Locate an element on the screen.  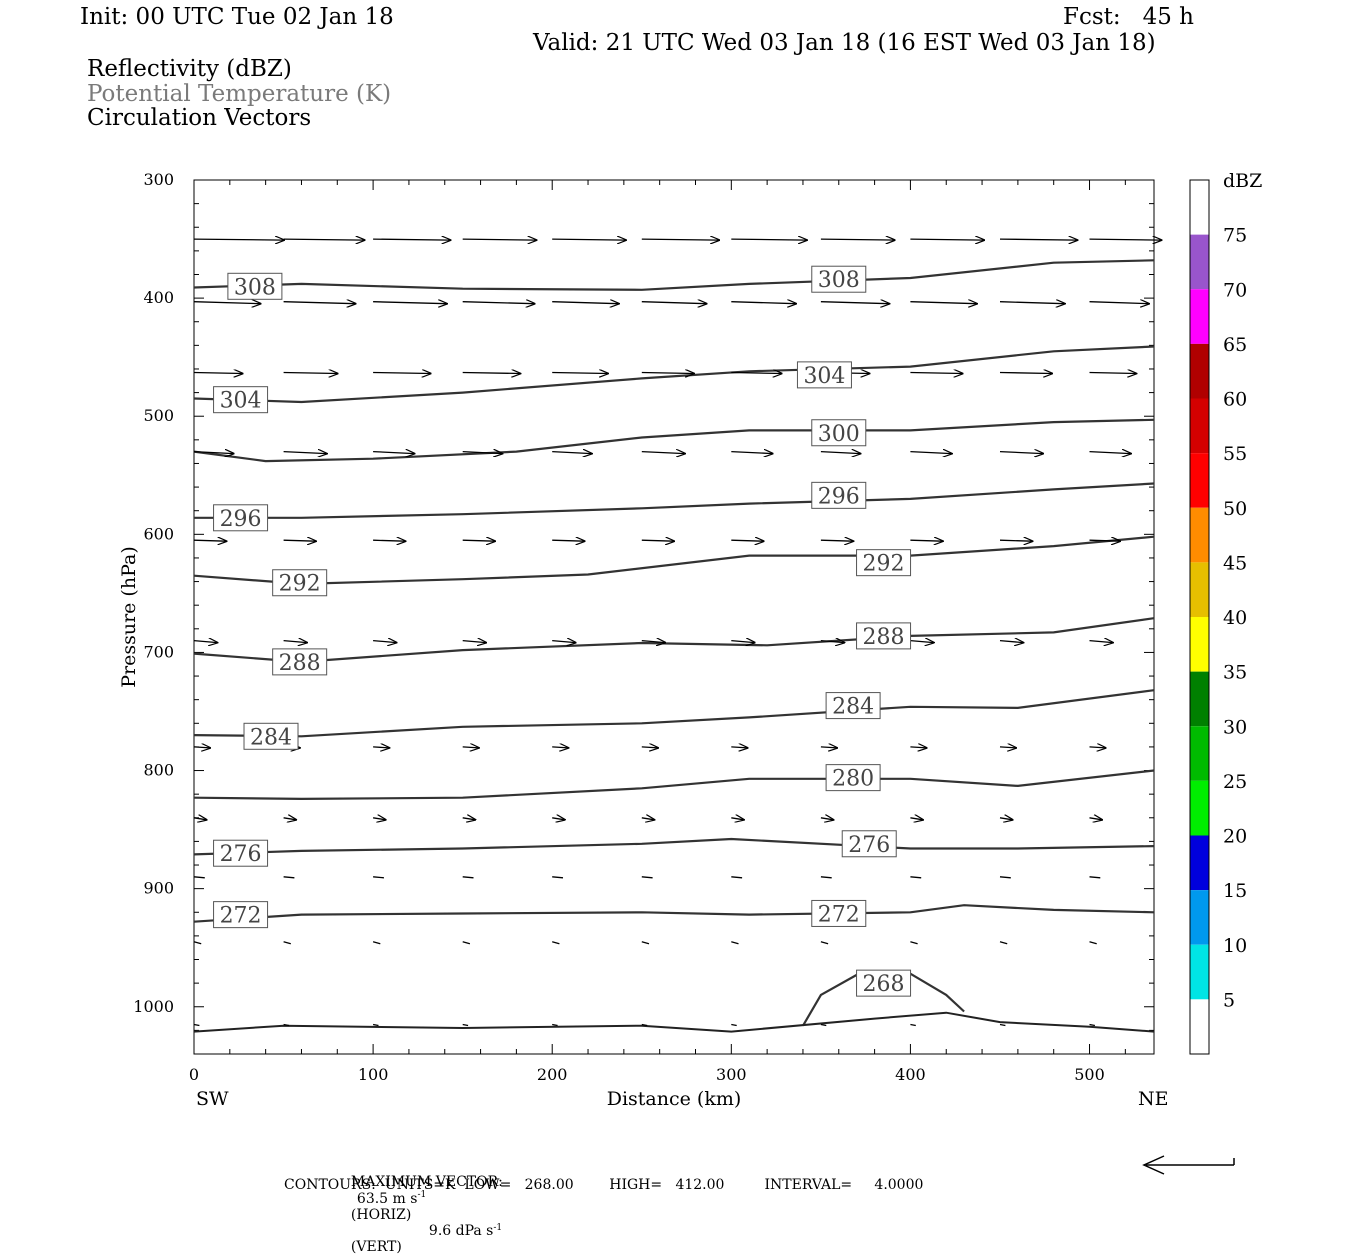
x-tick-label: 100 is located at coordinates (373, 1074).